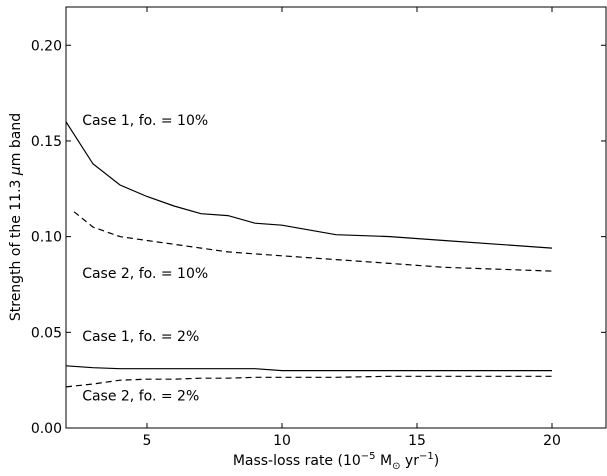 The width and height of the screenshot is (607, 476). I want to click on x-tick-label: 10, so click(282, 441).